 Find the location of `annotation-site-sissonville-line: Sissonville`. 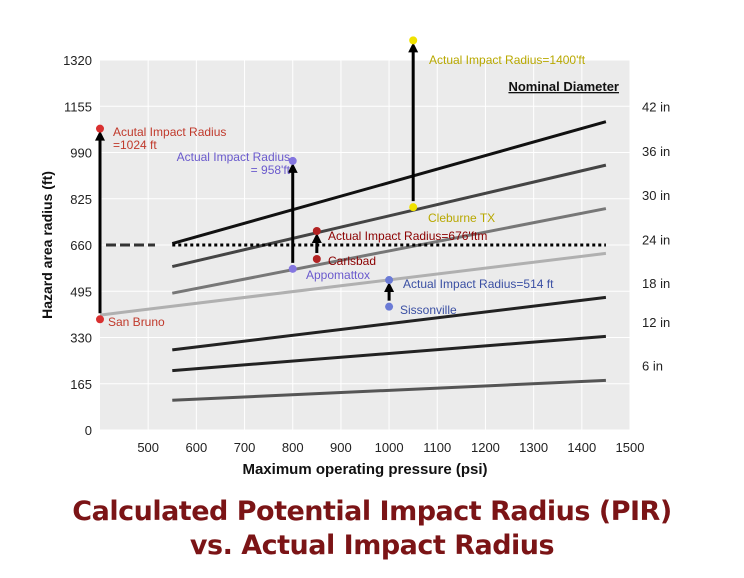

annotation-site-sissonville-line: Sissonville is located at coordinates (428, 310).